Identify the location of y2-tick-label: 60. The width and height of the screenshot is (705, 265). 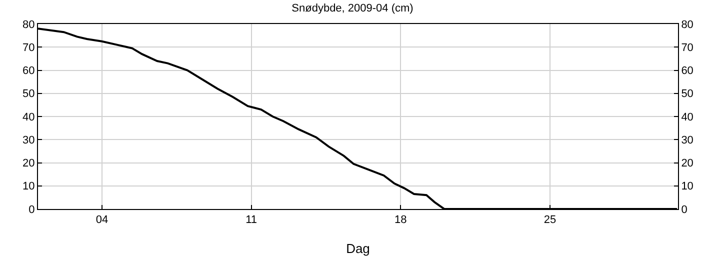
(687, 71).